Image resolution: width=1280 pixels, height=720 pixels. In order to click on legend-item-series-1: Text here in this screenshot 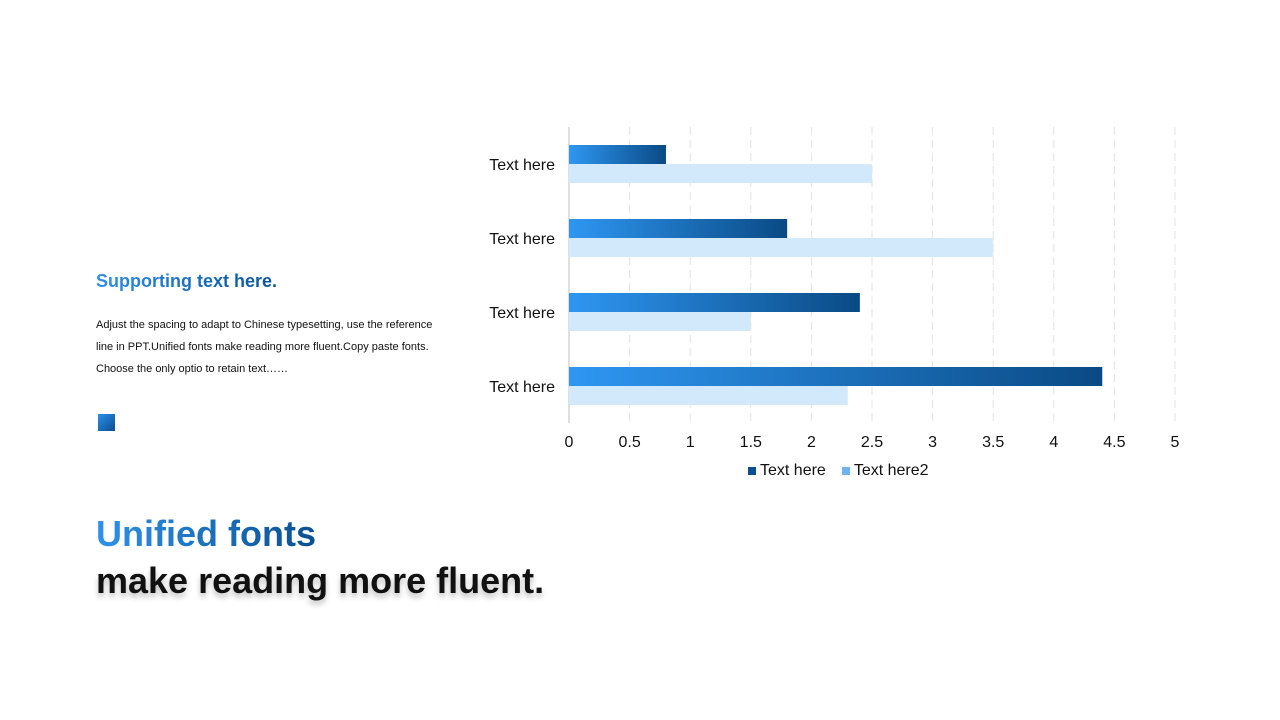, I will do `click(787, 471)`.